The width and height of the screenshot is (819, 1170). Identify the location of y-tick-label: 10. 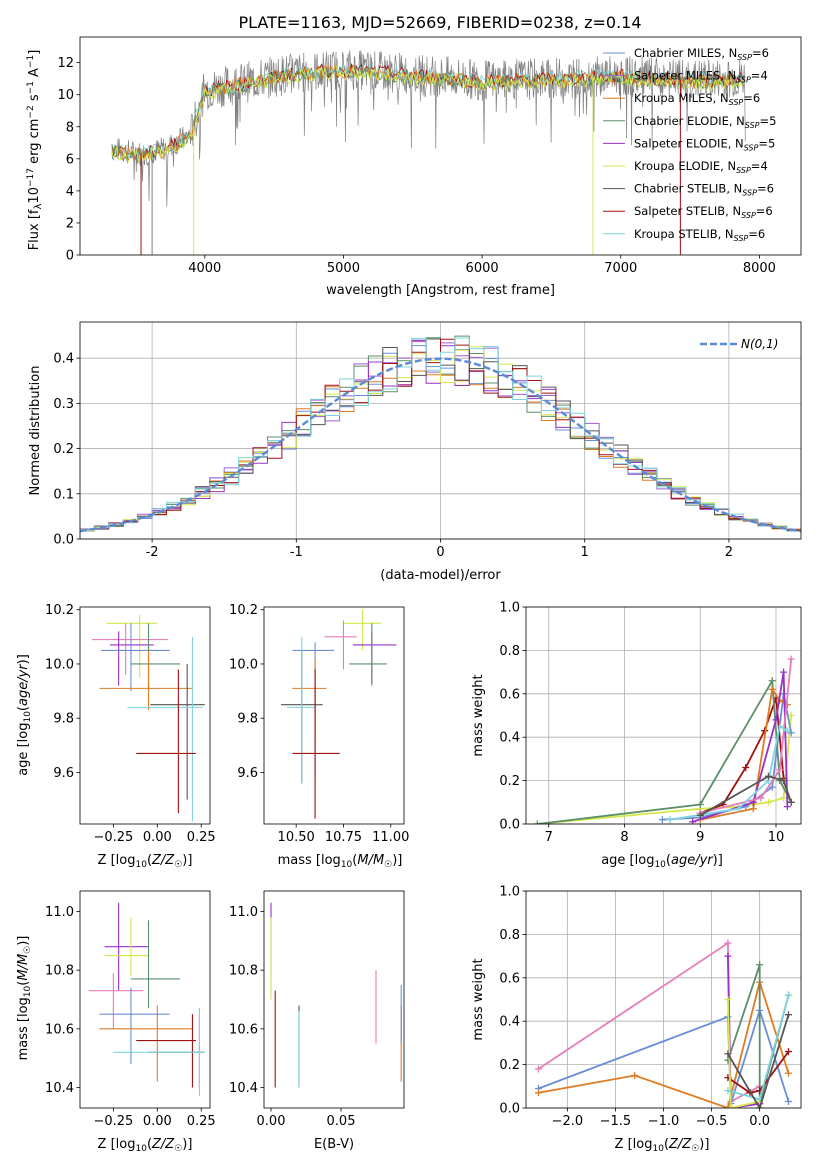
(65, 95).